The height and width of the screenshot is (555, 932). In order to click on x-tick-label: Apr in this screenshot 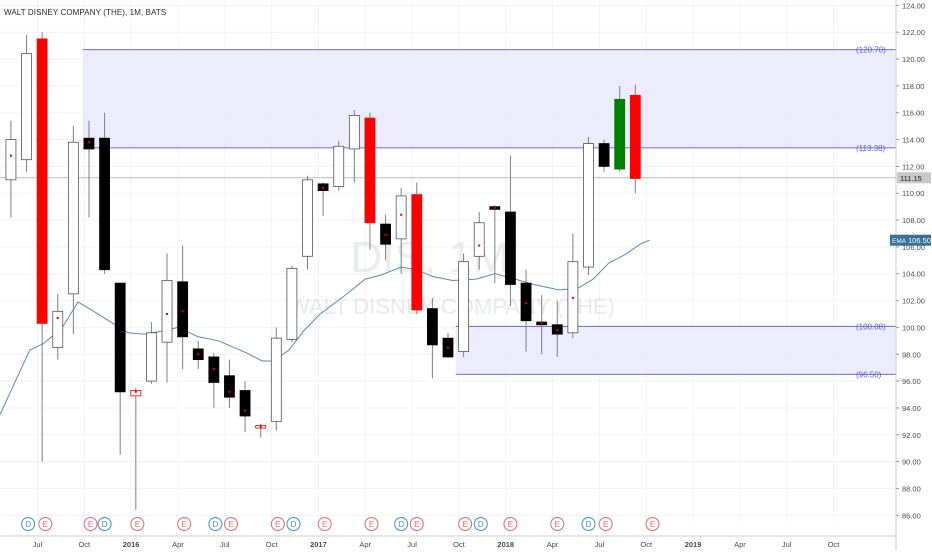, I will do `click(365, 544)`.